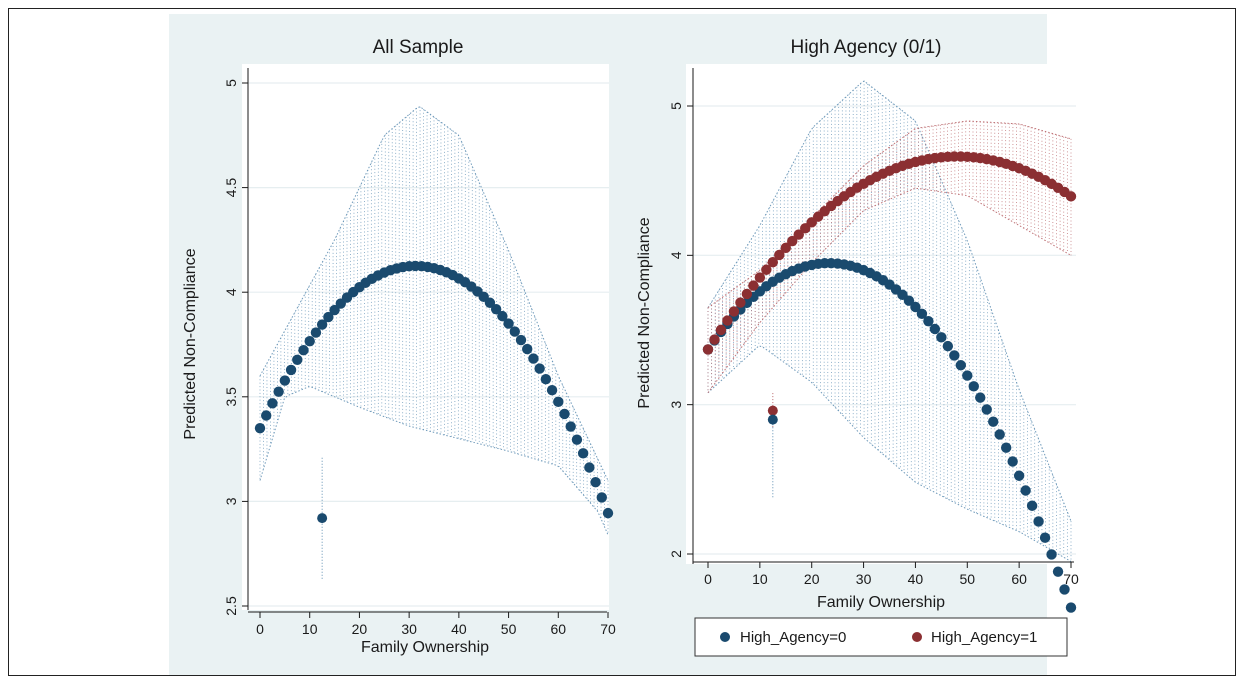  What do you see at coordinates (865, 47) in the screenshot?
I see `panel-title: High Agency (0/1)` at bounding box center [865, 47].